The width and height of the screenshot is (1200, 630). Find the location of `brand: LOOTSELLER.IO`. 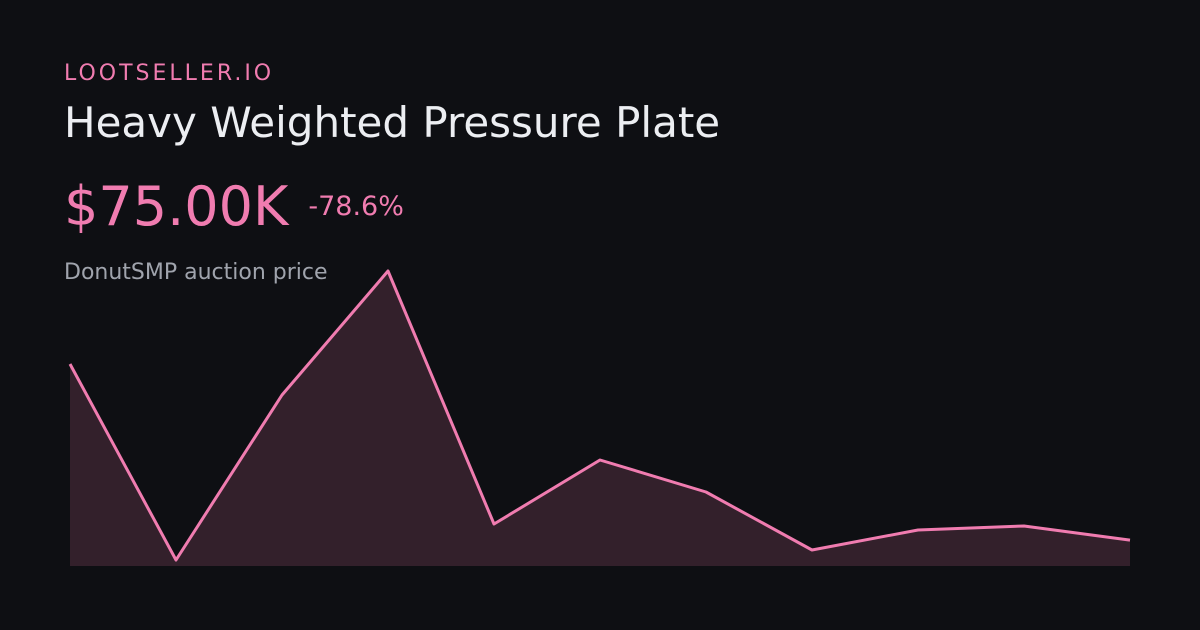

brand: LOOTSELLER.IO is located at coordinates (169, 73).